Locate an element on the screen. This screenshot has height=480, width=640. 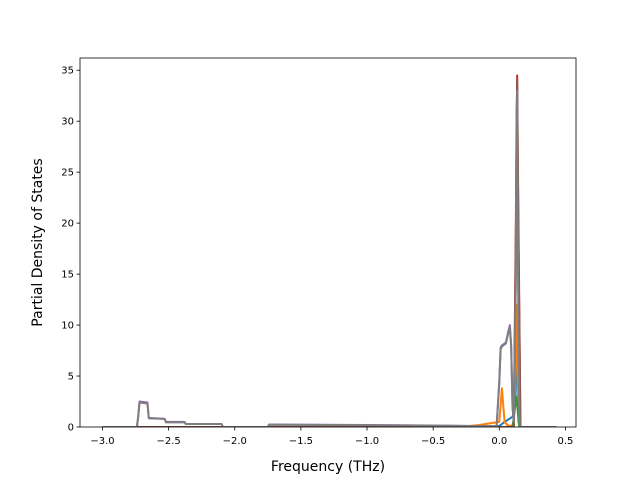
x-axis-label: Frequency (THz) is located at coordinates (328, 467).